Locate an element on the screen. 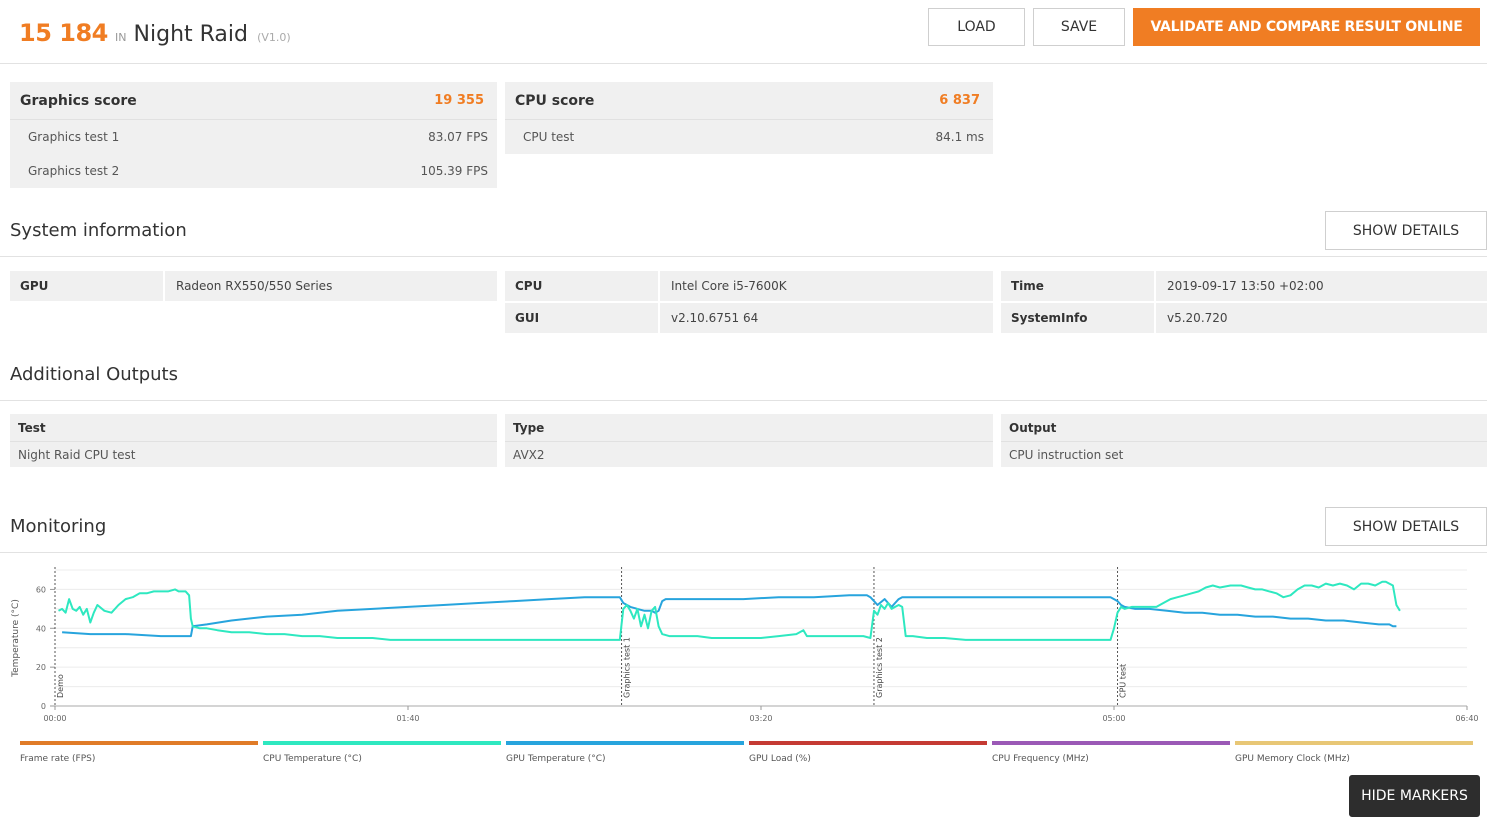  output-test-column: Test Night Raid CPU test is located at coordinates (253, 440).